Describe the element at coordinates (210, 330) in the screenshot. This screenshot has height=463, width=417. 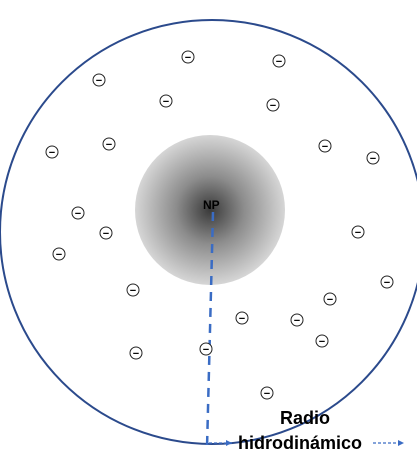
I see `radius-dashed-line` at that location.